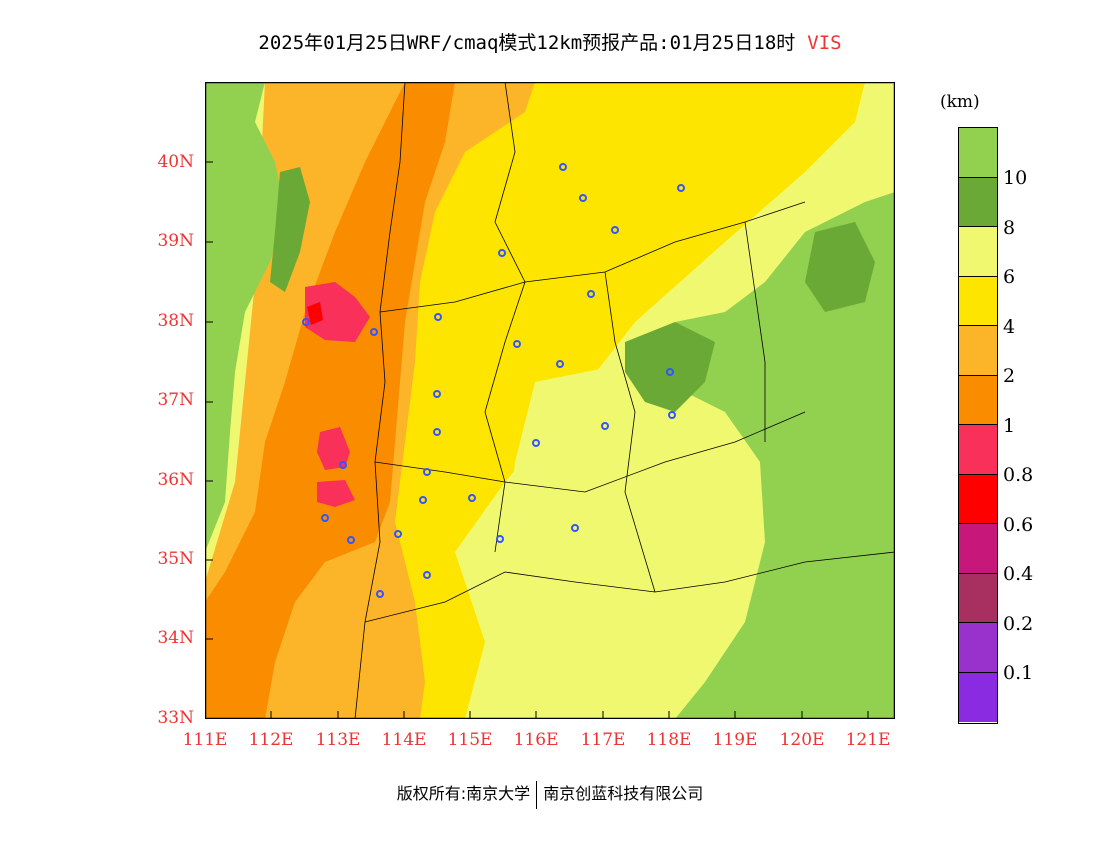 The height and width of the screenshot is (850, 1100). I want to click on lon-label-118e: 118E, so click(669, 740).